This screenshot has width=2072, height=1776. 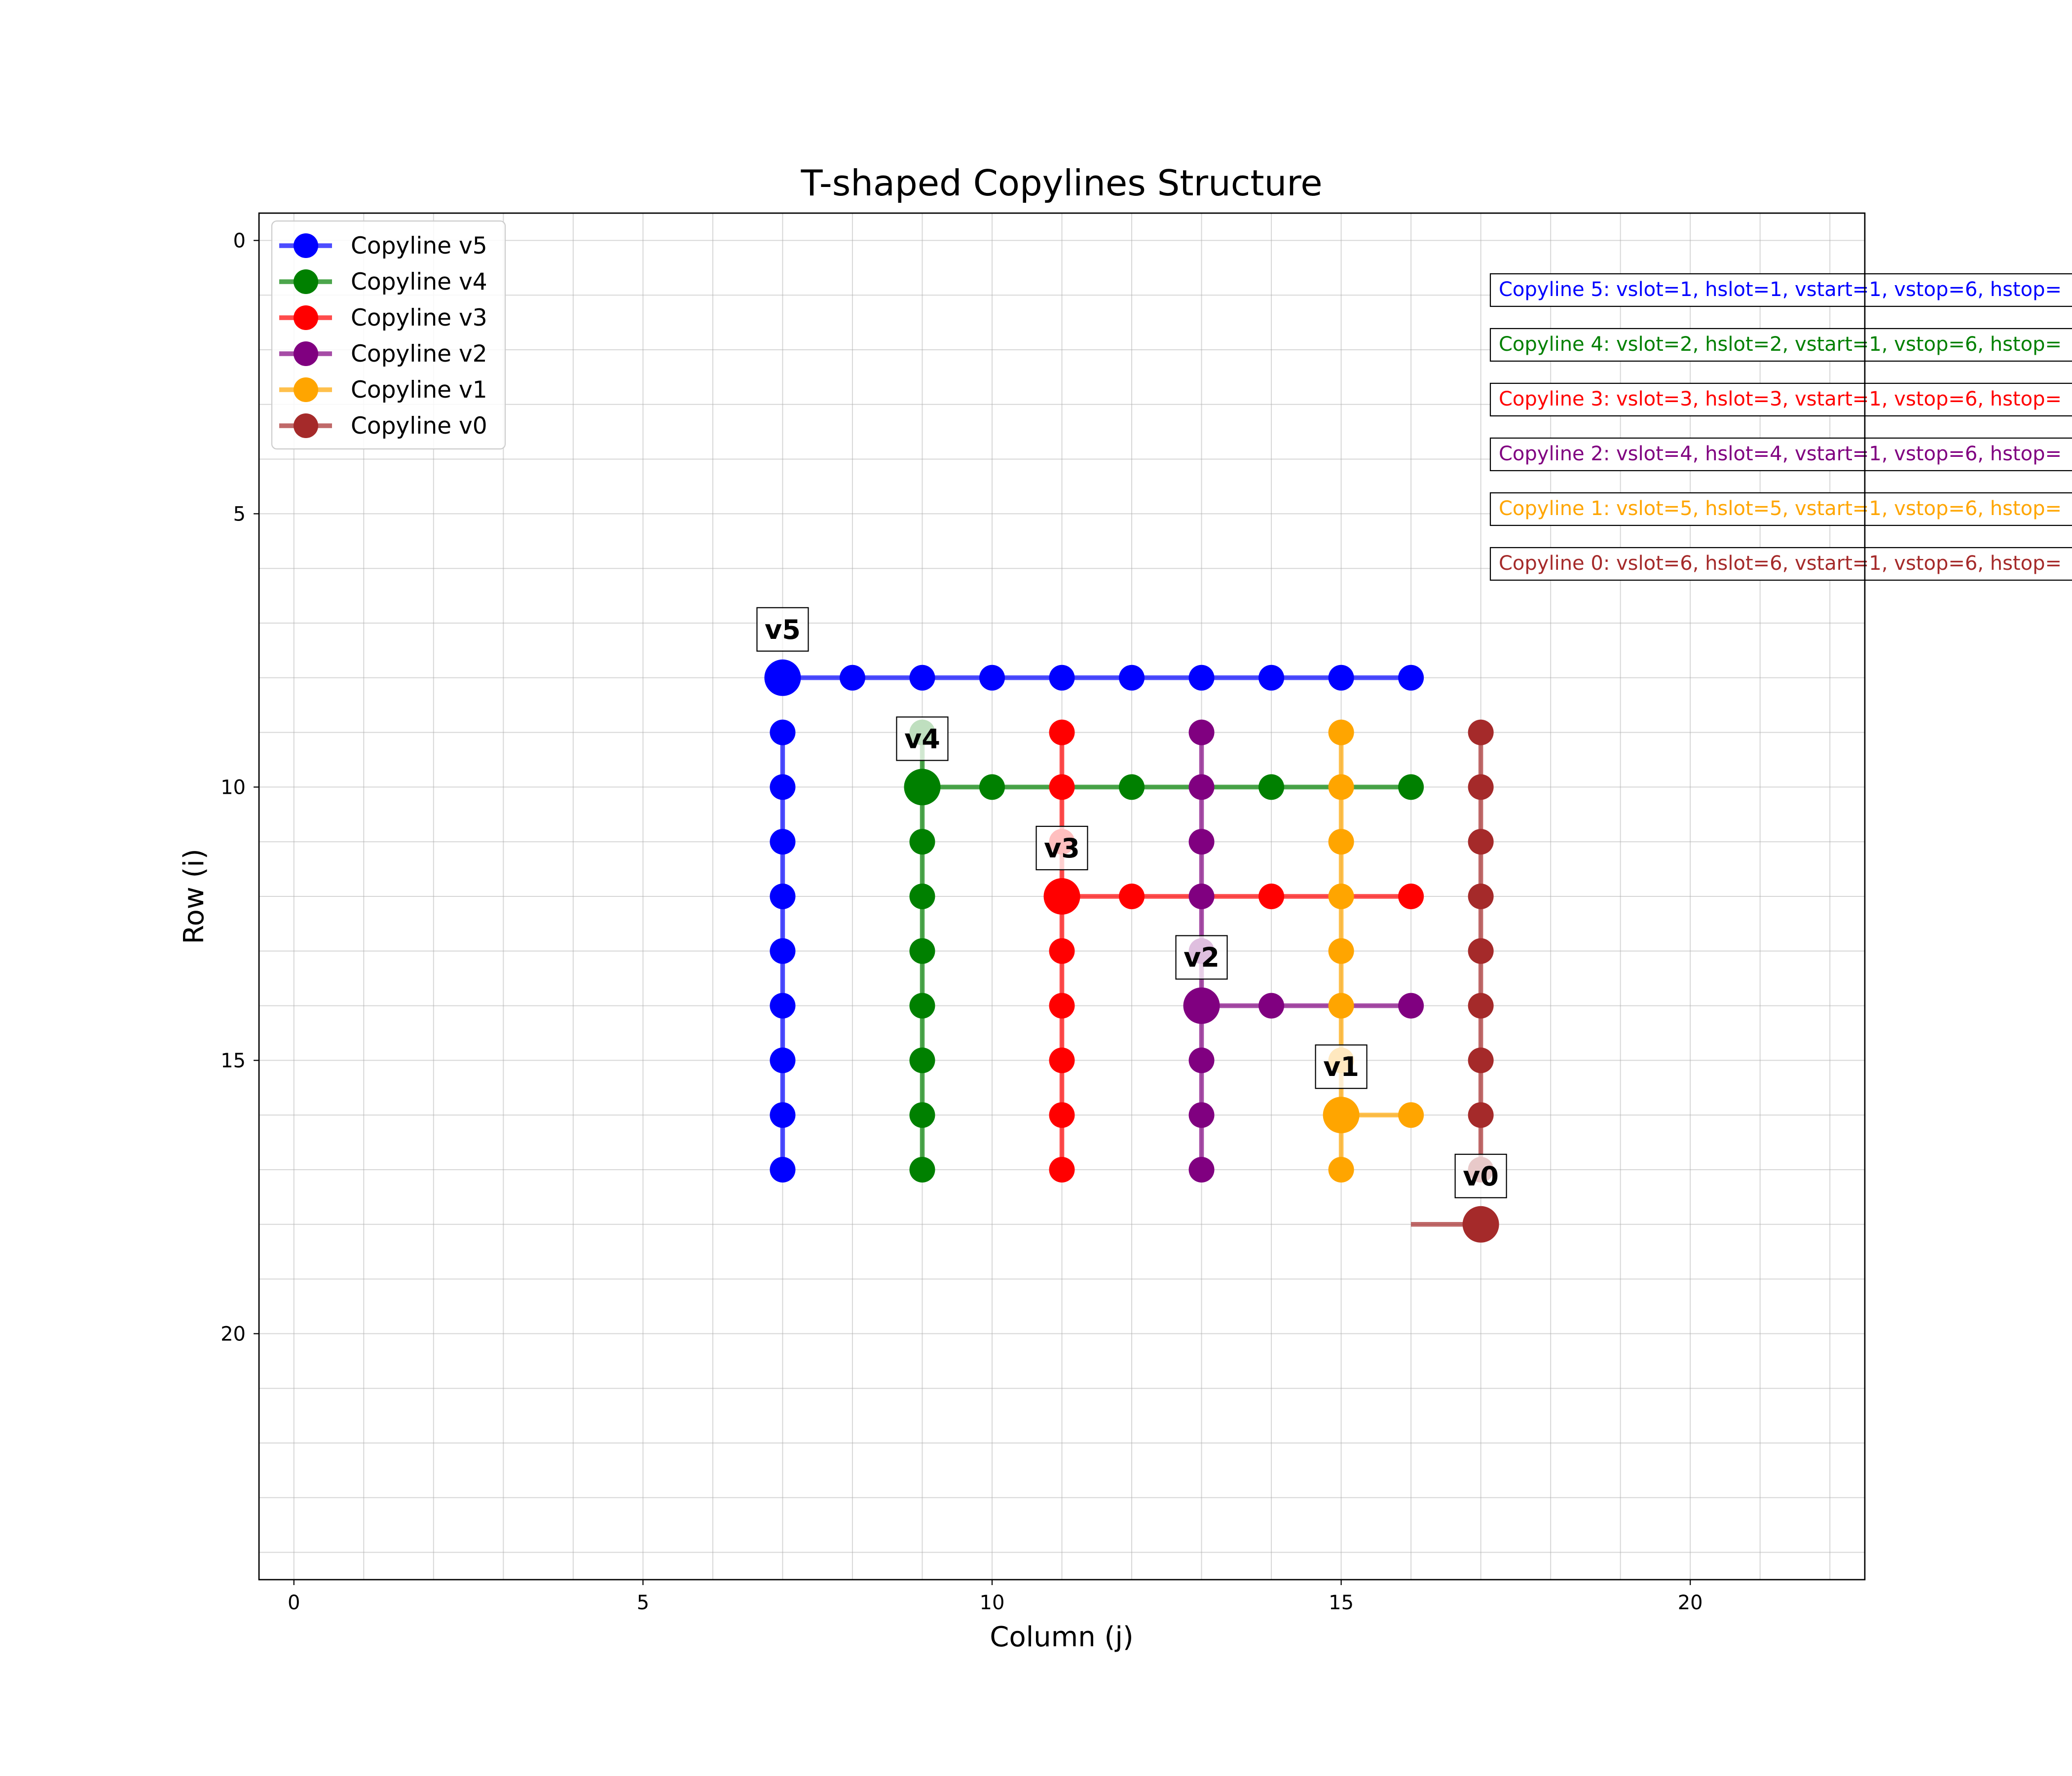 What do you see at coordinates (1481, 1224) in the screenshot?
I see `corner-point-v0` at bounding box center [1481, 1224].